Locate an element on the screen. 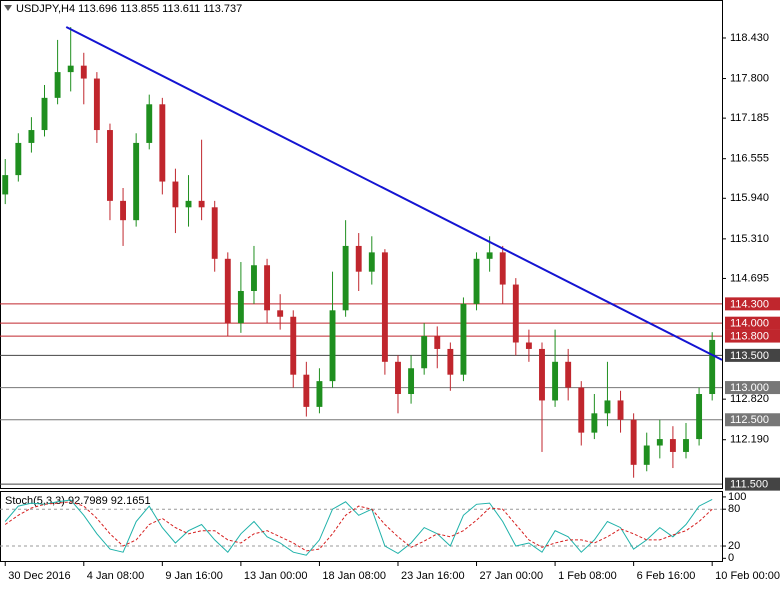  level-label: 113.000 is located at coordinates (749, 388).